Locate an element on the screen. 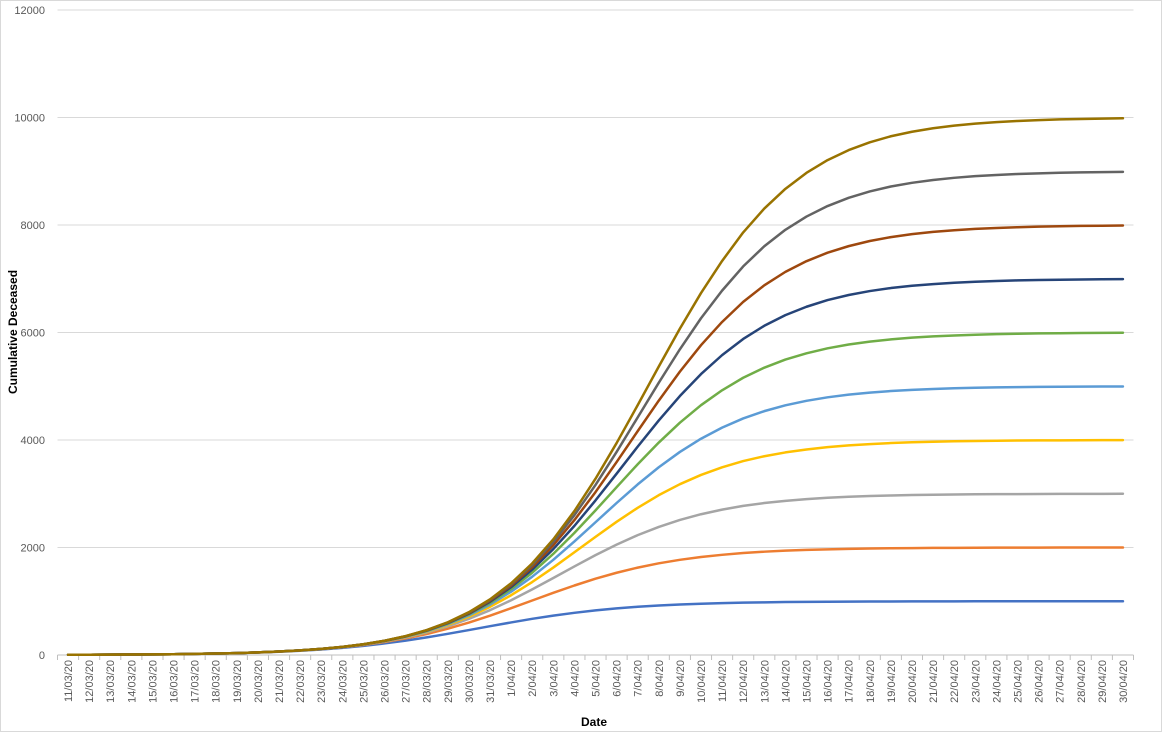 This screenshot has height=732, width=1162. x-tick-label: 8/04/20 is located at coordinates (660, 678).